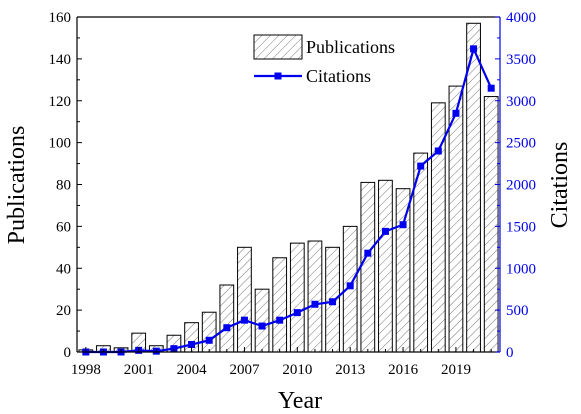 The width and height of the screenshot is (581, 414). Describe the element at coordinates (315, 296) in the screenshot. I see `bar-publications-2011` at that location.